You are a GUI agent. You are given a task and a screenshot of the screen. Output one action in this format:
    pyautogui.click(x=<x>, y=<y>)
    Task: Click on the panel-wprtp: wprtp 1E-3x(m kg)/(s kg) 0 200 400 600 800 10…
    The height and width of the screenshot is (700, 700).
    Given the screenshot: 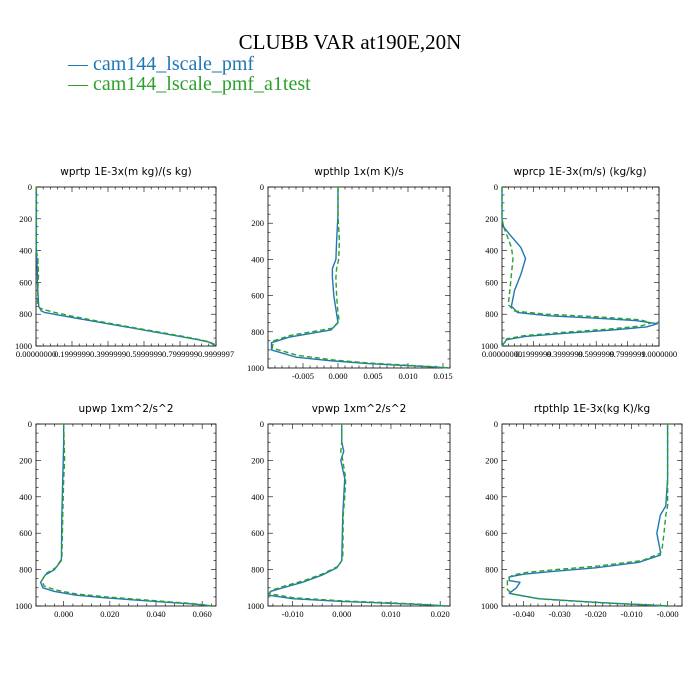 What is the action you would take?
    pyautogui.click(x=124, y=262)
    